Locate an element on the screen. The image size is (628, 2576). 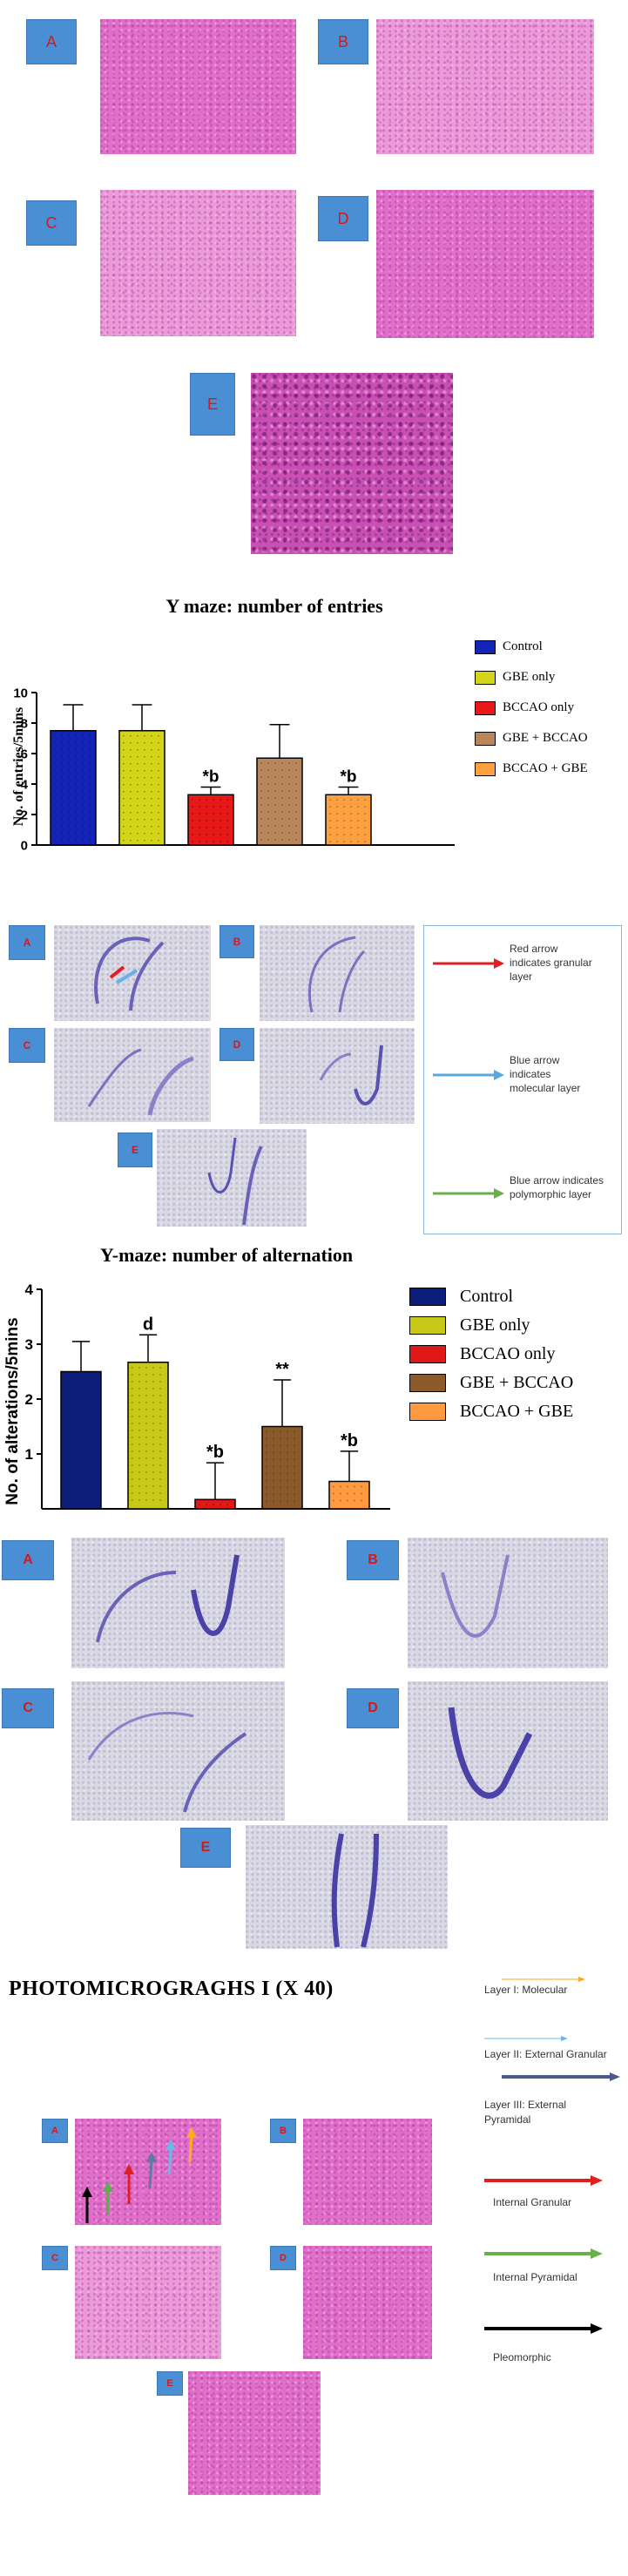
nissl1-label-a: A is located at coordinates (27, 942).